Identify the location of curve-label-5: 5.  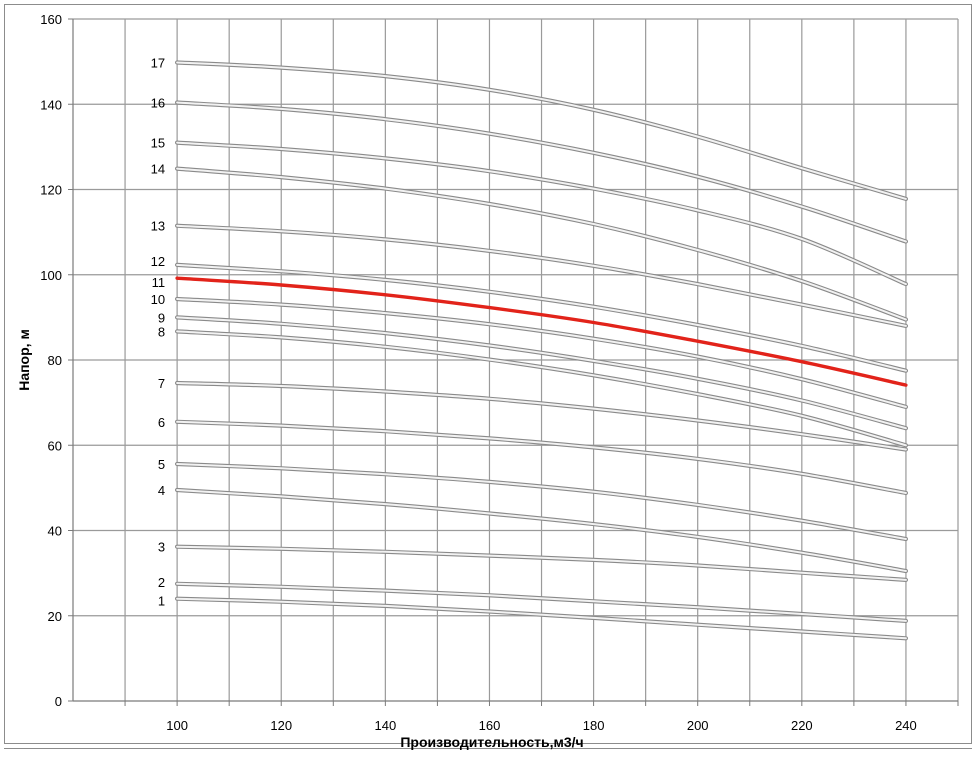
(161, 464).